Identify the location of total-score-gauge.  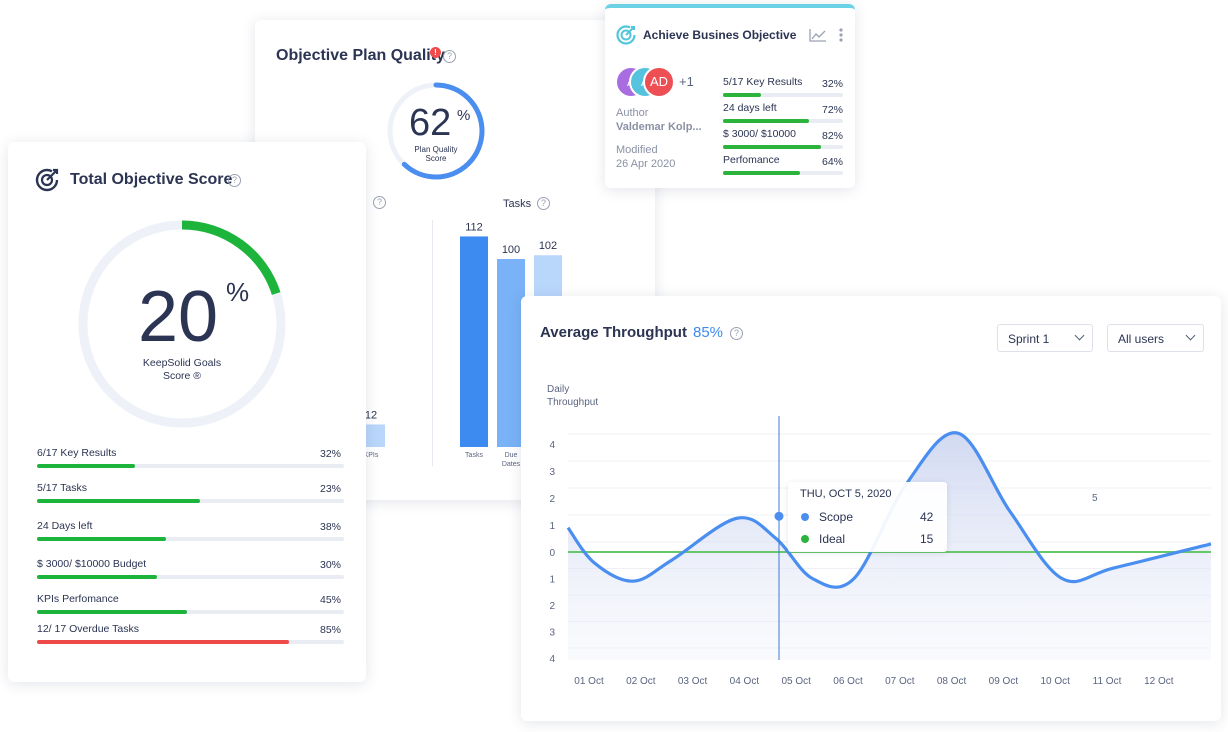
(182, 324).